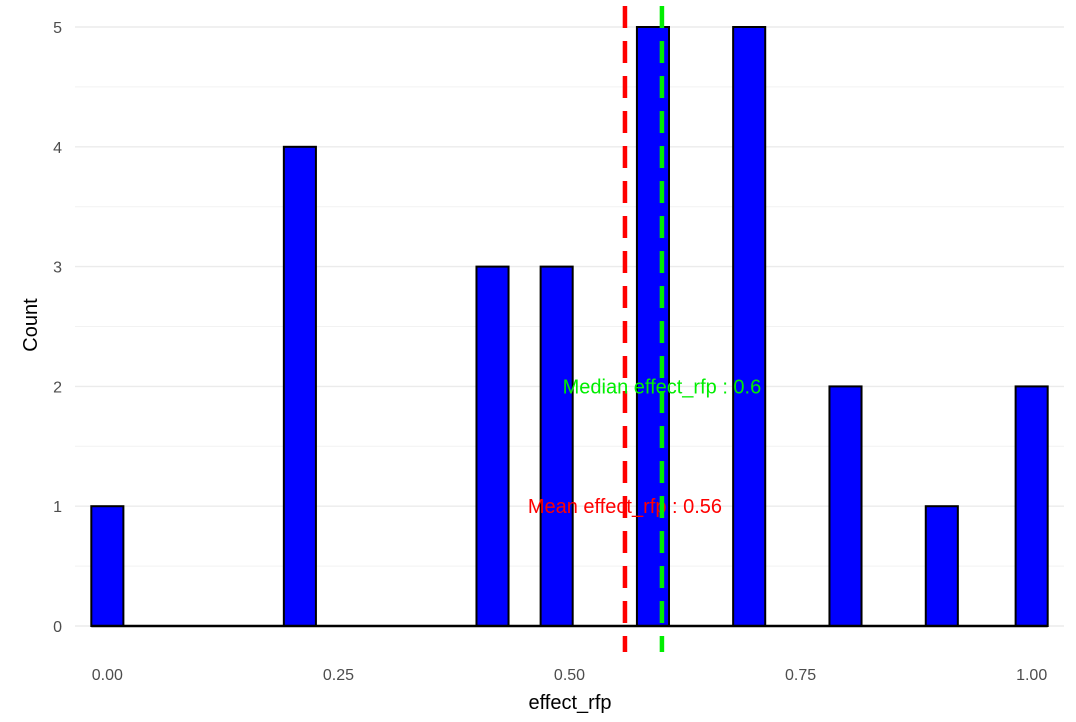 The width and height of the screenshot is (1076, 722). Describe the element at coordinates (338, 675) in the screenshot. I see `x-tick-label-1: 0.25` at that location.